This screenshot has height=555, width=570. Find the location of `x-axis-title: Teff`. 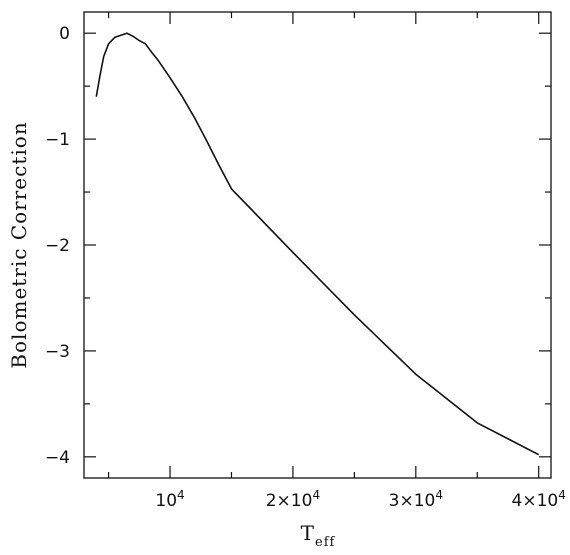

x-axis-title: Teff is located at coordinates (318, 535).